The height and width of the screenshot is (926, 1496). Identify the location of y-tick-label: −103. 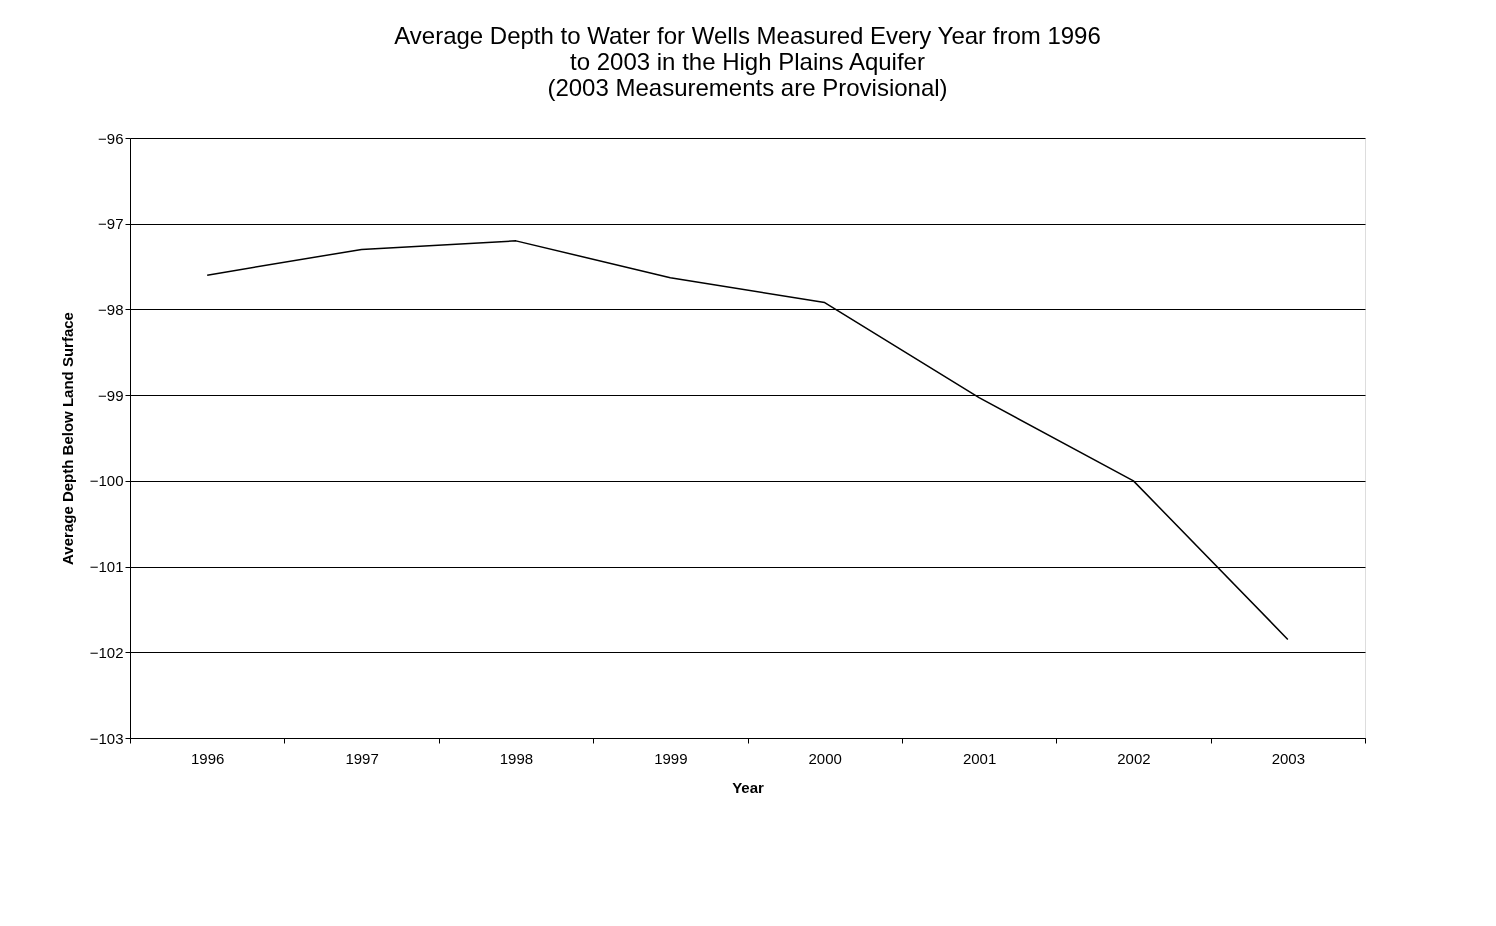
(106, 738).